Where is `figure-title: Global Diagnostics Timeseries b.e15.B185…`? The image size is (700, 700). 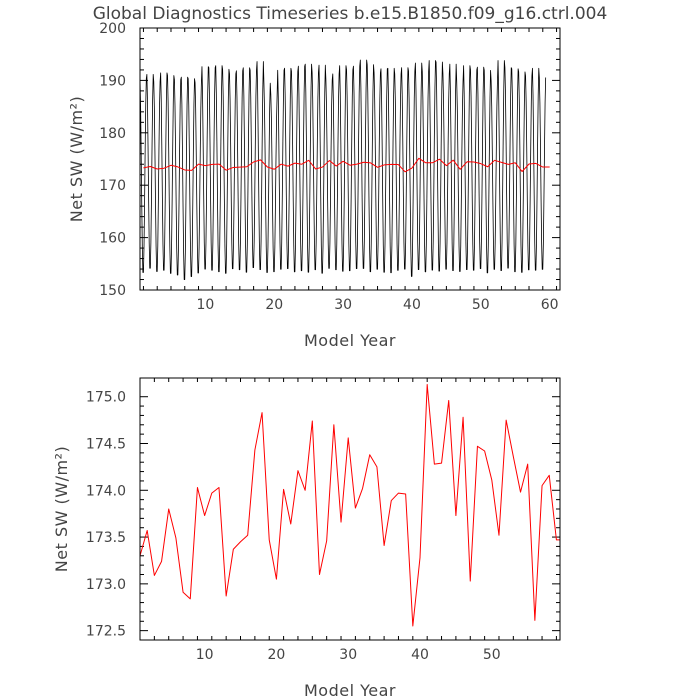 figure-title: Global Diagnostics Timeseries b.e15.B185… is located at coordinates (350, 14).